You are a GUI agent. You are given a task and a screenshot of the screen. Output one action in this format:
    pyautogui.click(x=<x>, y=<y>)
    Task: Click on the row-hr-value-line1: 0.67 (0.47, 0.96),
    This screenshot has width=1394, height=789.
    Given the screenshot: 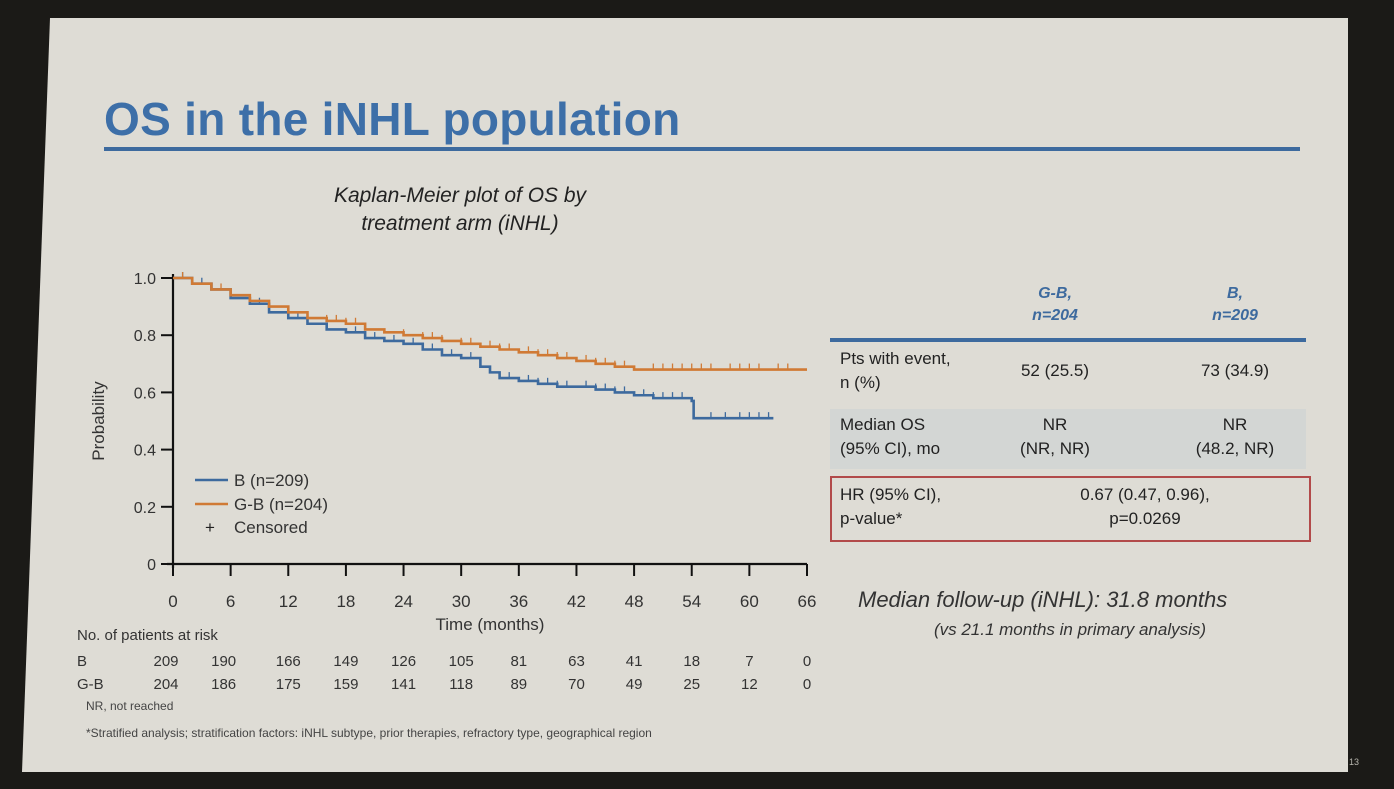 What is the action you would take?
    pyautogui.click(x=1145, y=494)
    